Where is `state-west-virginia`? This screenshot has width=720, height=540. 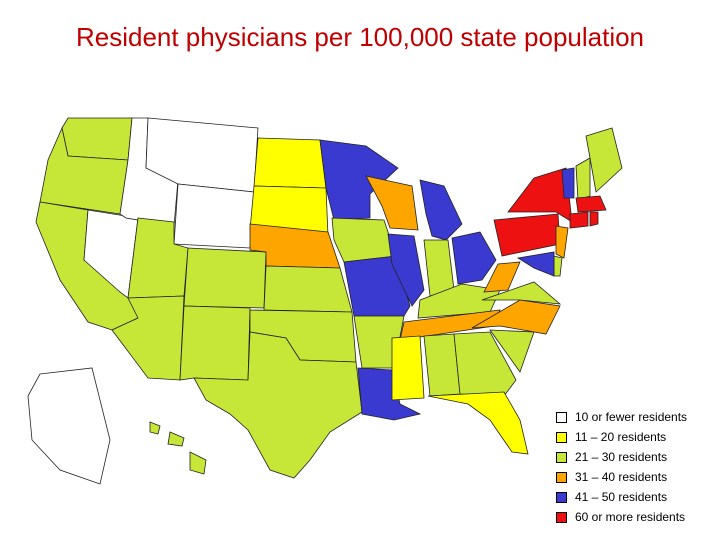
state-west-virginia is located at coordinates (502, 277).